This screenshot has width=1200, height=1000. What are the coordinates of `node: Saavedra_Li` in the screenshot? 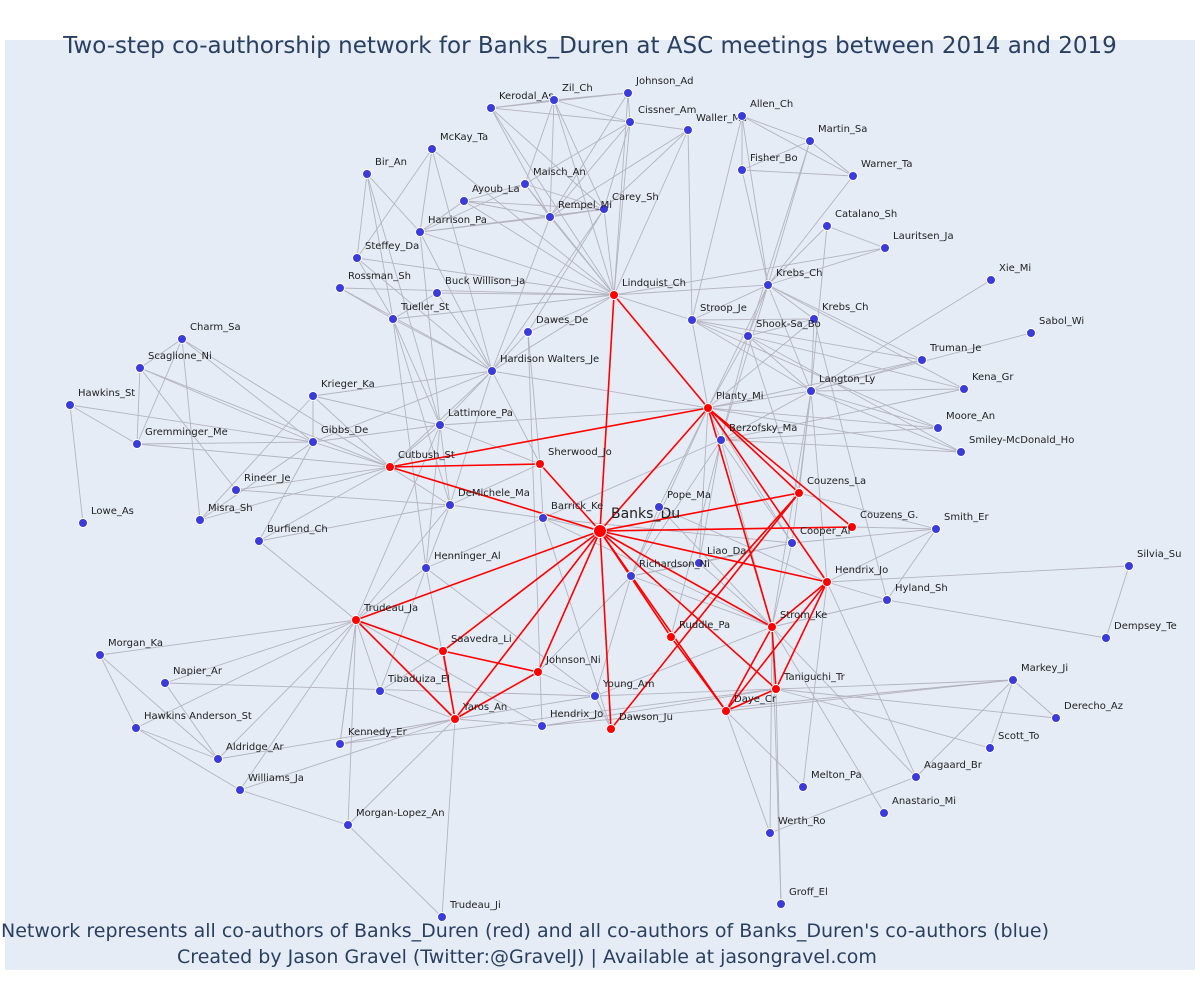 It's located at (475, 645).